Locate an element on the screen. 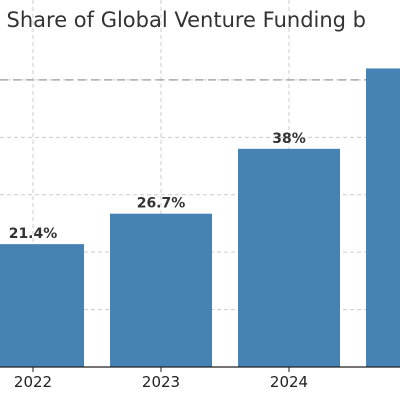 The height and width of the screenshot is (400, 400). x-tick-label: 2022 is located at coordinates (33, 382).